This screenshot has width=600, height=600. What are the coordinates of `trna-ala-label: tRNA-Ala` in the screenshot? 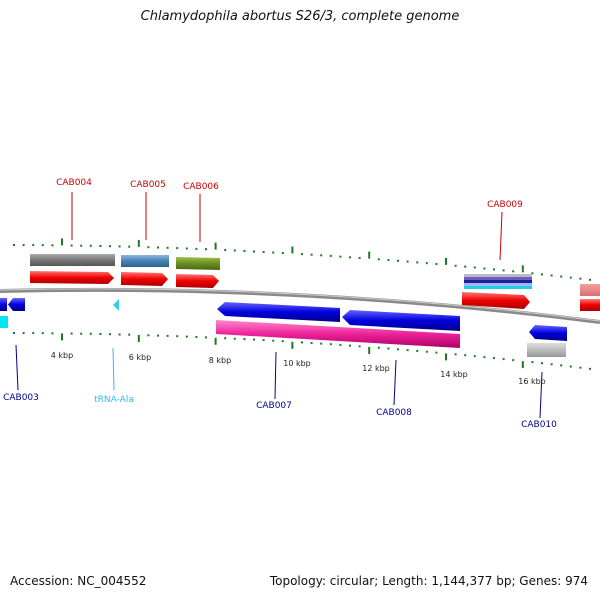 It's located at (114, 400).